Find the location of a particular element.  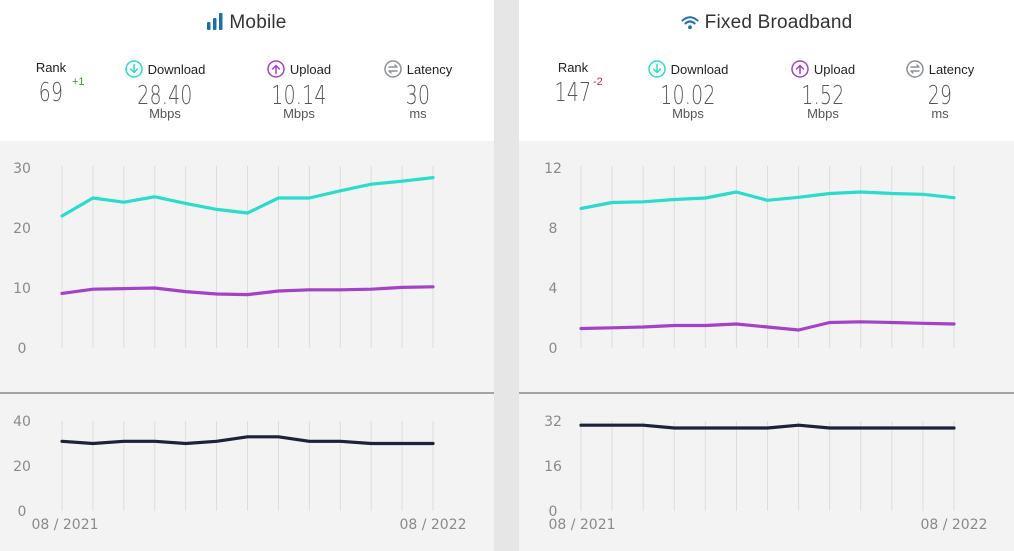

y-tick-label: 30 is located at coordinates (22, 169).